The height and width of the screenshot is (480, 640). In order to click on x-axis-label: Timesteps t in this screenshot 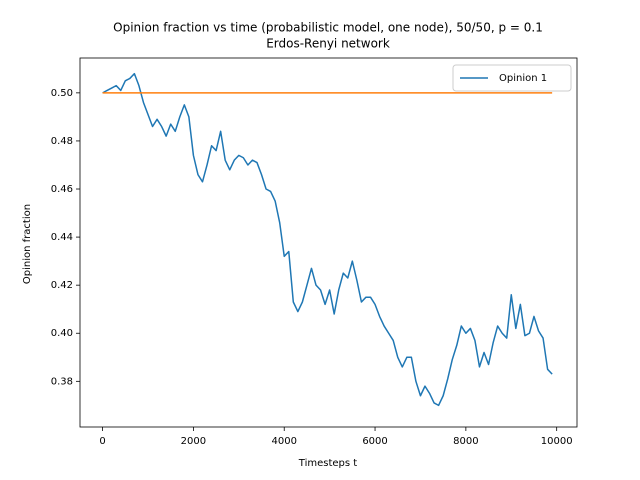, I will do `click(327, 463)`.